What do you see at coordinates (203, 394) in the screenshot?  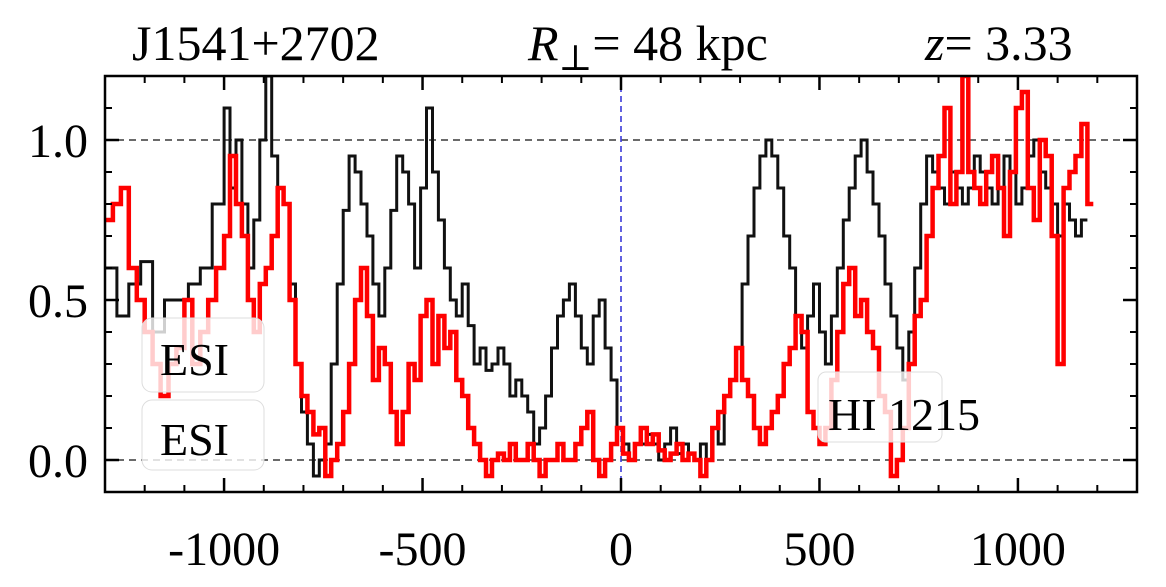 I see `legend: ESI ESI` at bounding box center [203, 394].